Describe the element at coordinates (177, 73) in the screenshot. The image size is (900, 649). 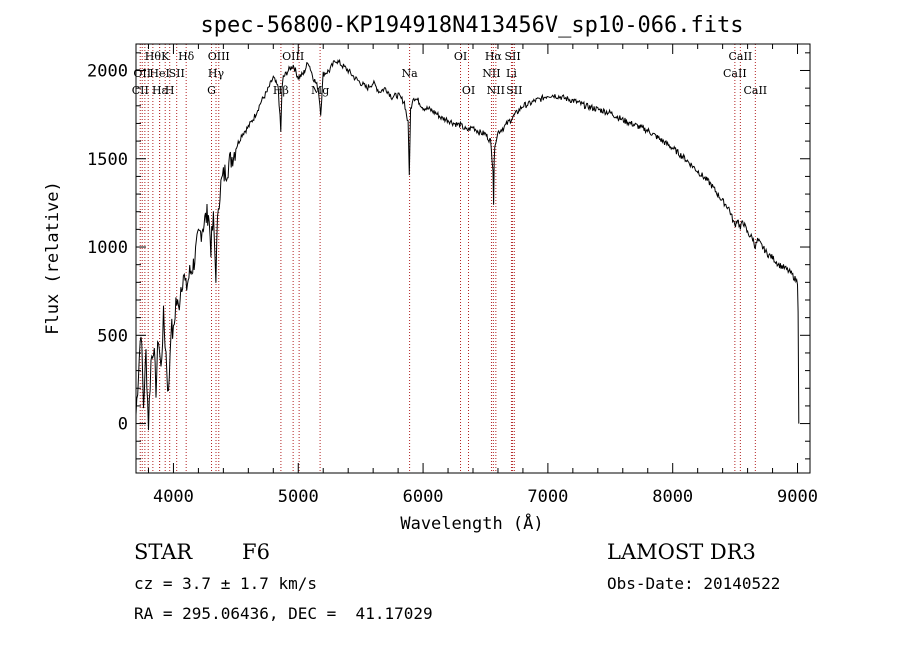
I see `line-label-9: SII` at that location.